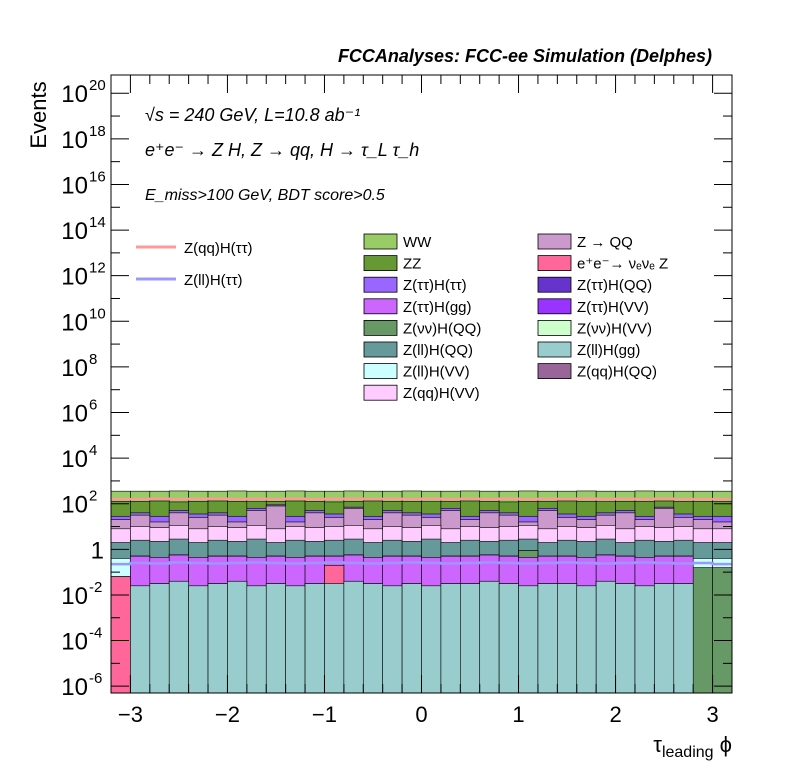  I want to click on x-tick-label: 0, so click(421, 714).